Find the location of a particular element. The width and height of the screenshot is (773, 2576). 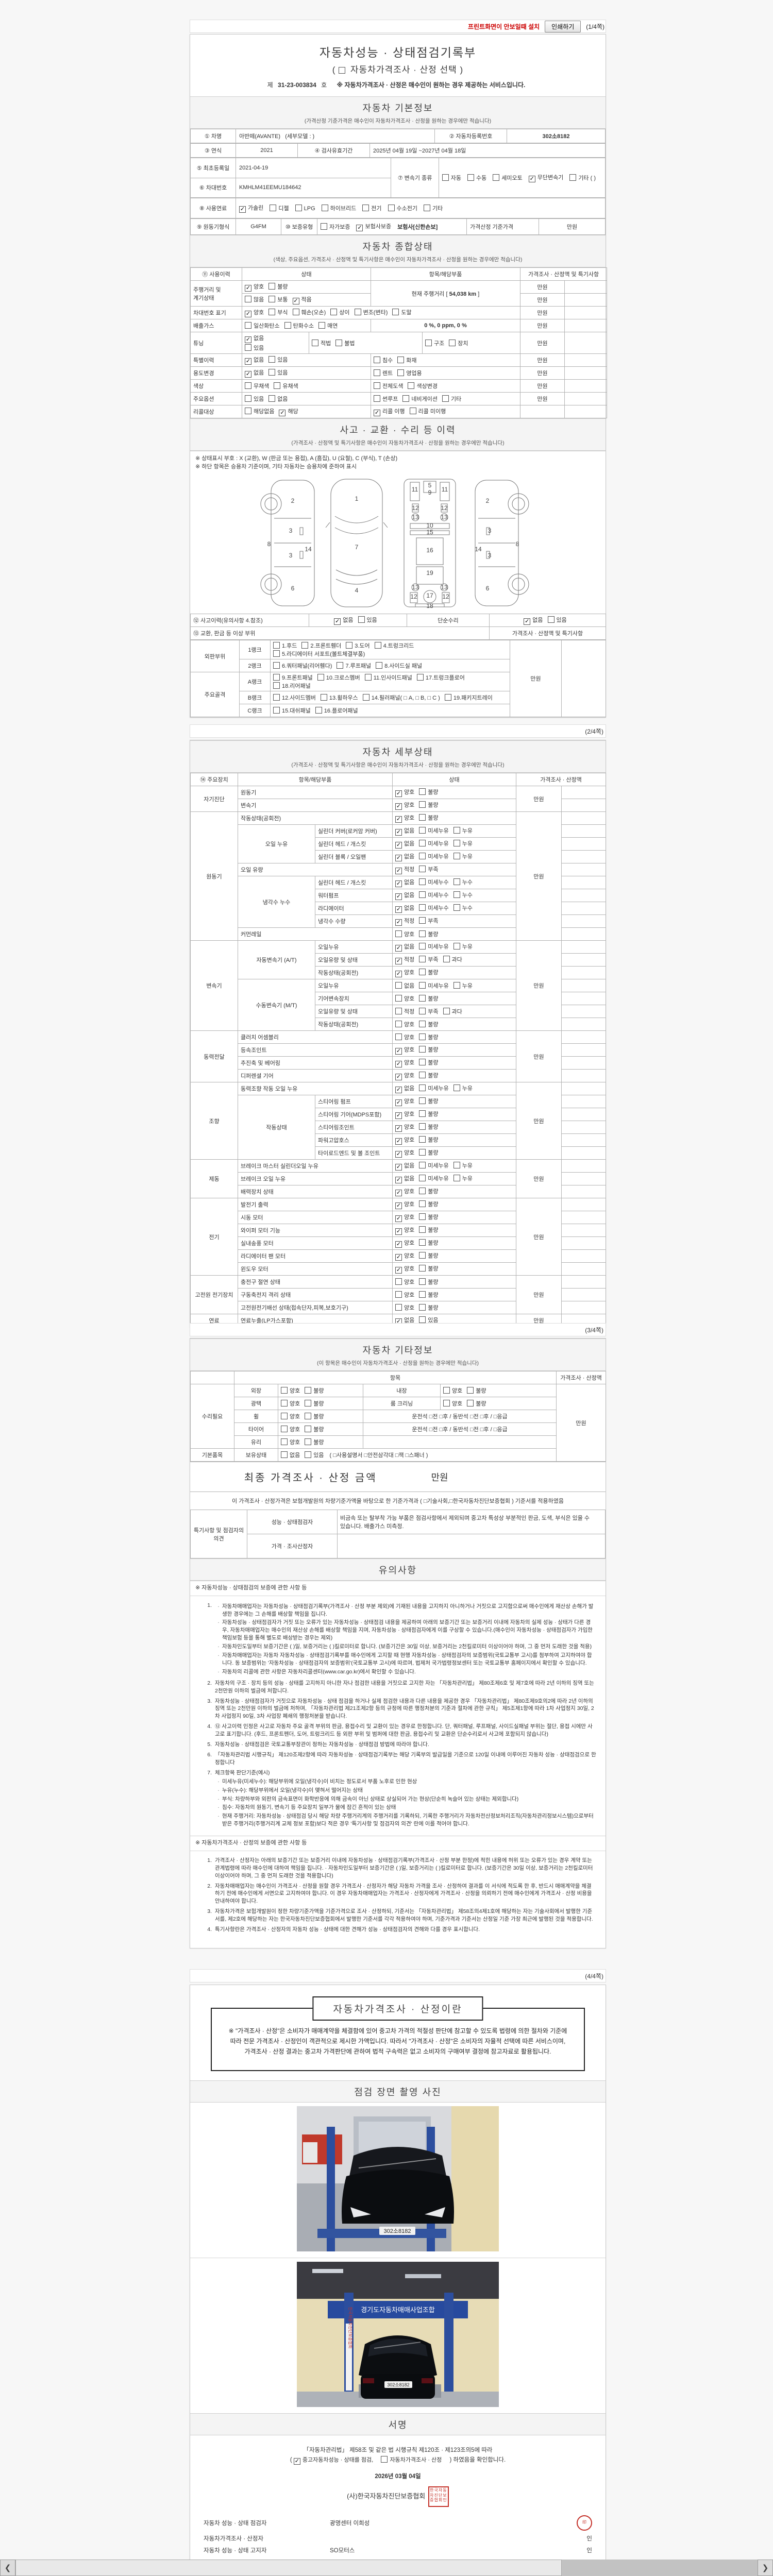

cell-suffix: ( □사용설명서 □안전삼각대 □잭 □스패너 ) is located at coordinates (378, 1455).